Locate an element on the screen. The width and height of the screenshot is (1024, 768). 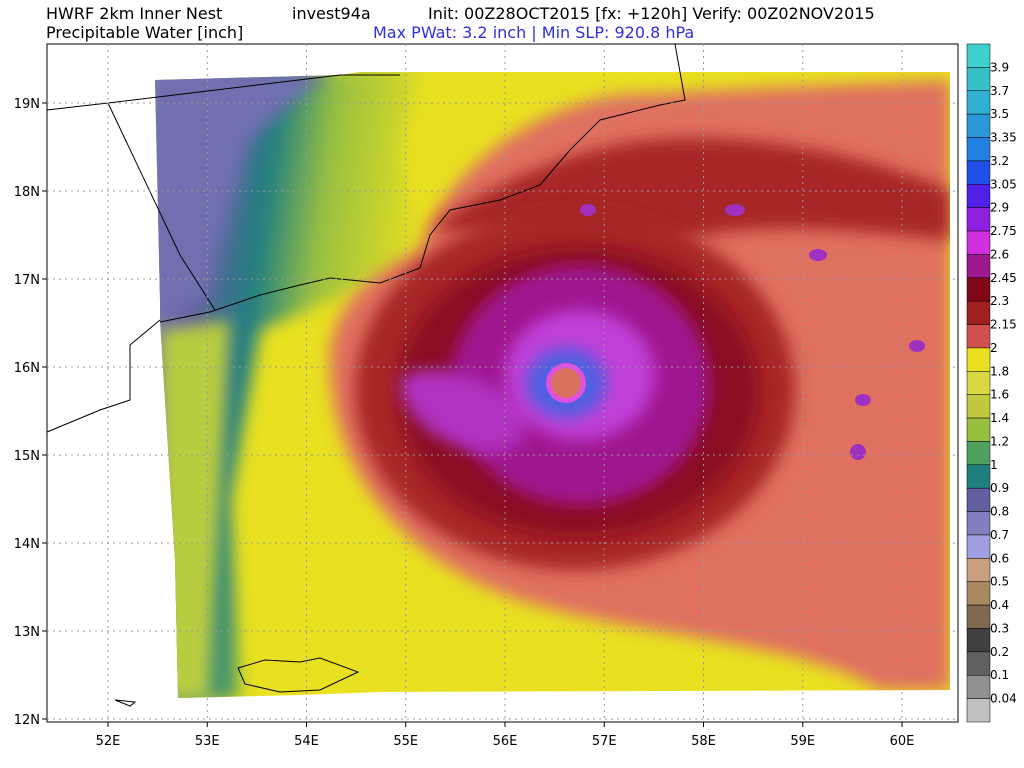
lat-label: 15N is located at coordinates (27, 456).